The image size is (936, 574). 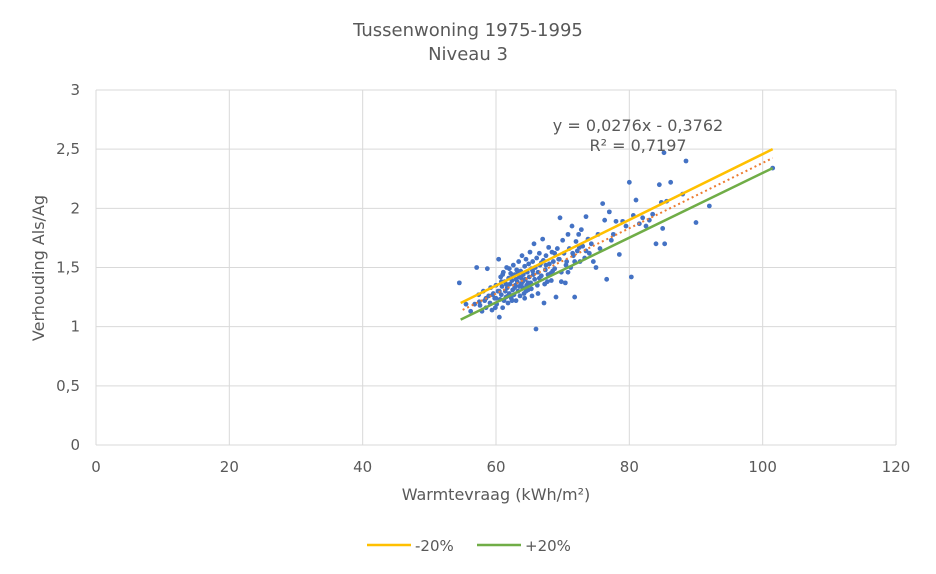 What do you see at coordinates (467, 30) in the screenshot?
I see `chart-title: Tussenwoning 1975-1995` at bounding box center [467, 30].